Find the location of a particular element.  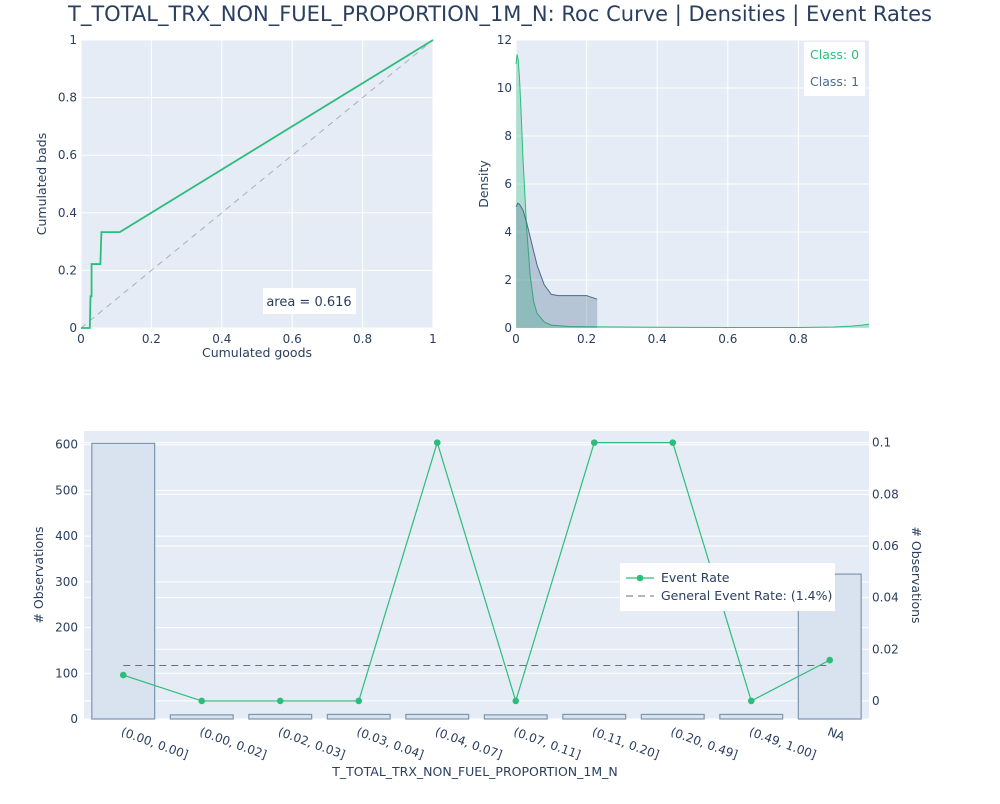

roc-marks is located at coordinates (257, 184).